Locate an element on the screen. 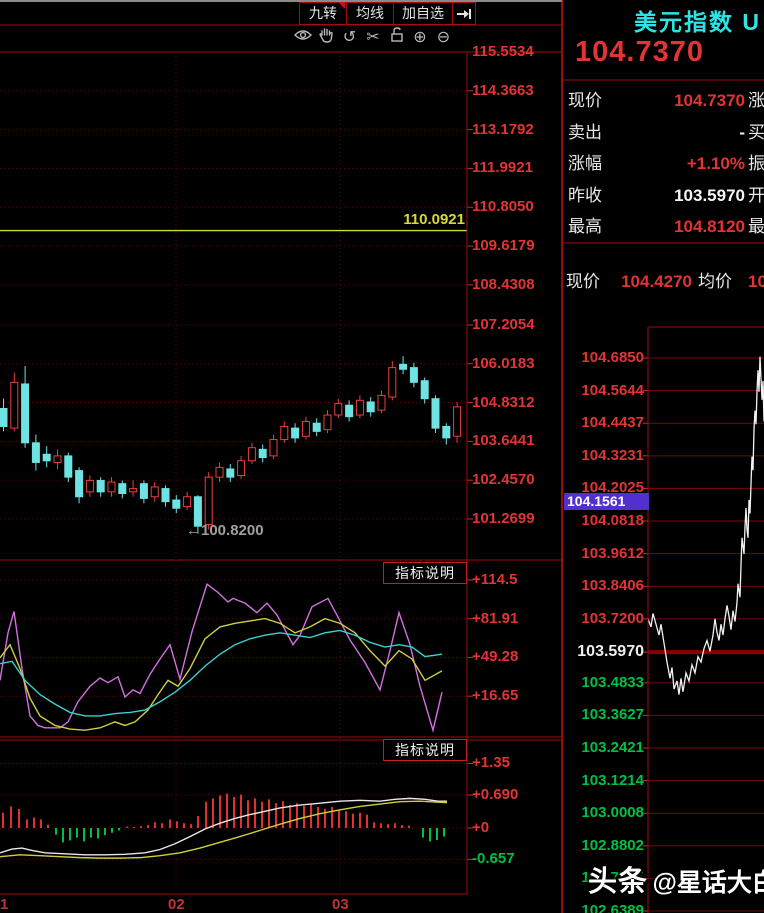 The image size is (764, 913). quote-row-label: 卖出 is located at coordinates (585, 132).